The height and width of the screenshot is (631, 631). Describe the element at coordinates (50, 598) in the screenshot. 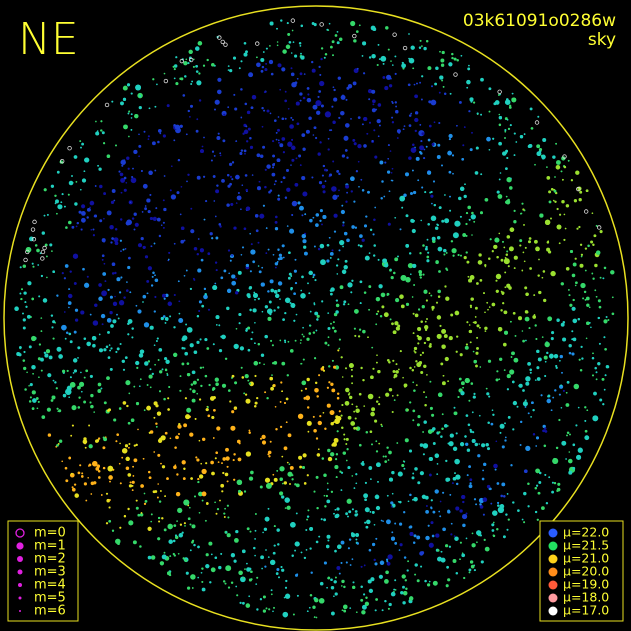

I see `magnitude-label: m=5` at that location.